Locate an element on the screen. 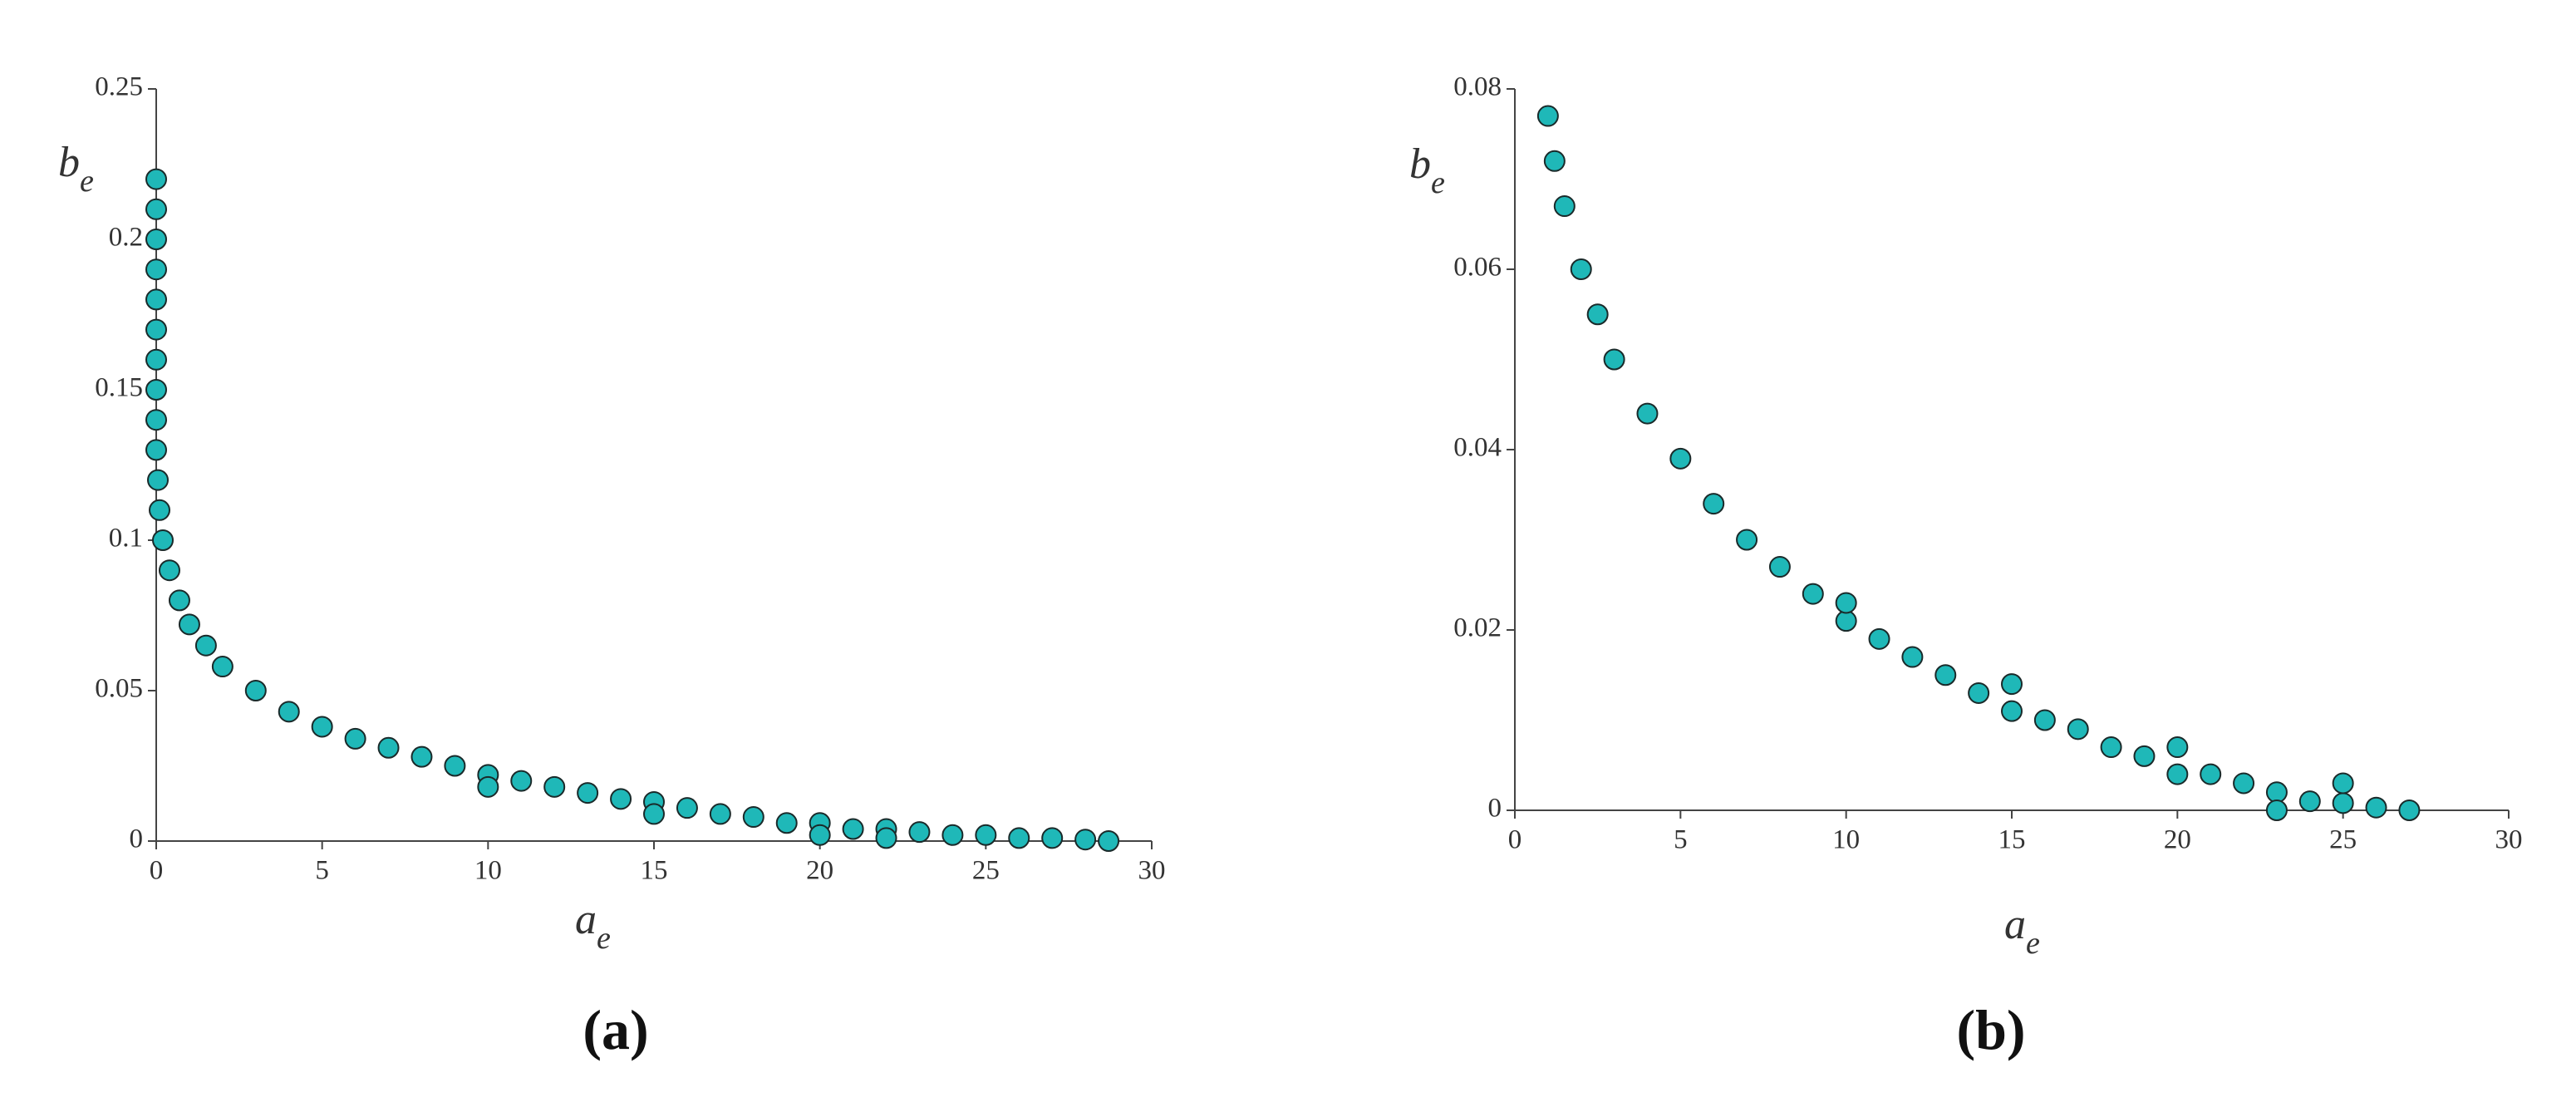  y-tick-label: 0.25 is located at coordinates (119, 87).